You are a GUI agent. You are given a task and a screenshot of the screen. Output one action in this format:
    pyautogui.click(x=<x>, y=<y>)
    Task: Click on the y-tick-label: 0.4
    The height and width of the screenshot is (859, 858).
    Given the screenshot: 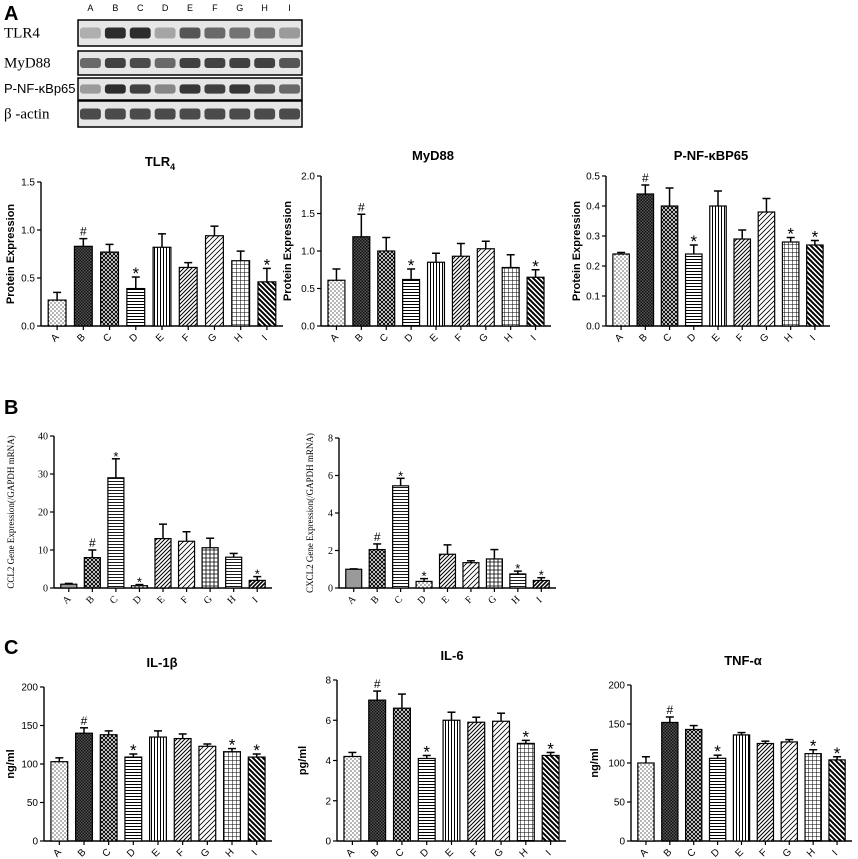 What is the action you would take?
    pyautogui.click(x=593, y=207)
    